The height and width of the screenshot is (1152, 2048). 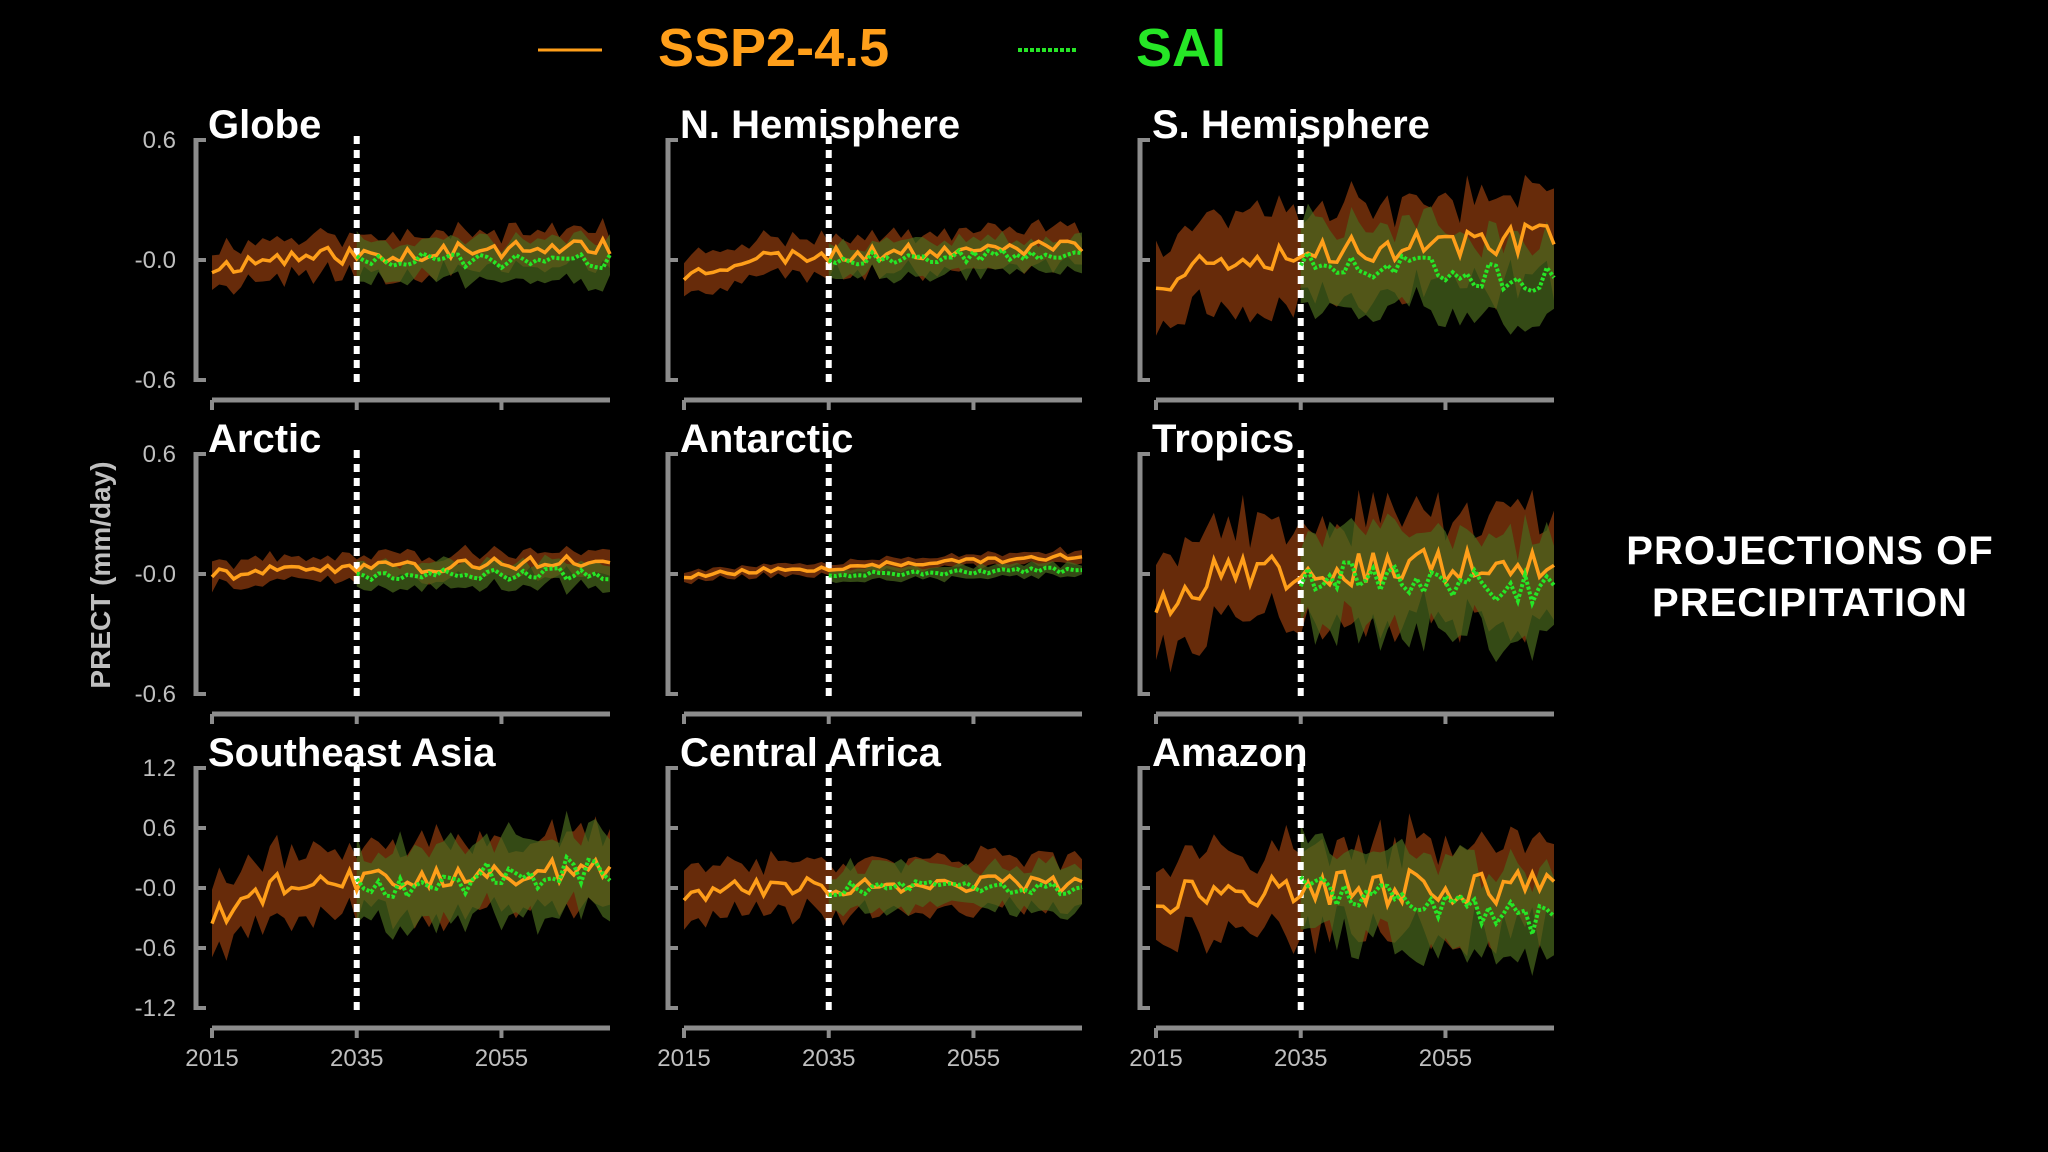 I want to click on panel-central-africa: 2015 2035 2055 Central Africa, so click(x=870, y=901).